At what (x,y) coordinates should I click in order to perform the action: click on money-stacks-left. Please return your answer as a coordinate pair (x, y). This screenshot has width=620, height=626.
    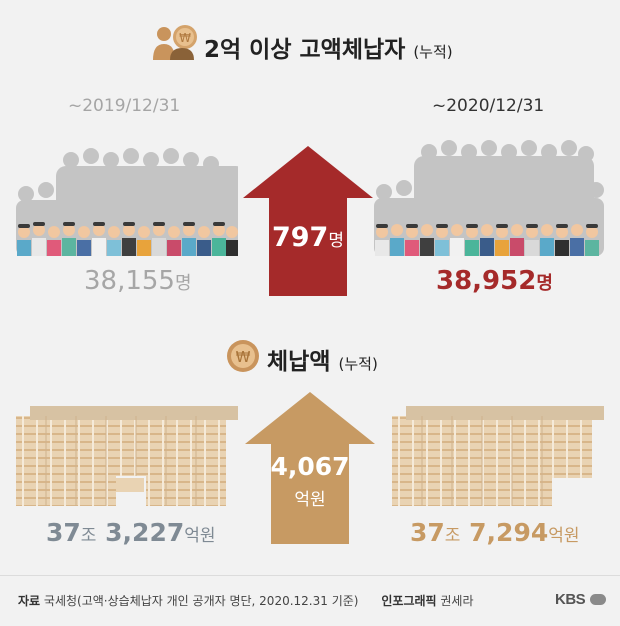
    Looking at the image, I should click on (127, 456).